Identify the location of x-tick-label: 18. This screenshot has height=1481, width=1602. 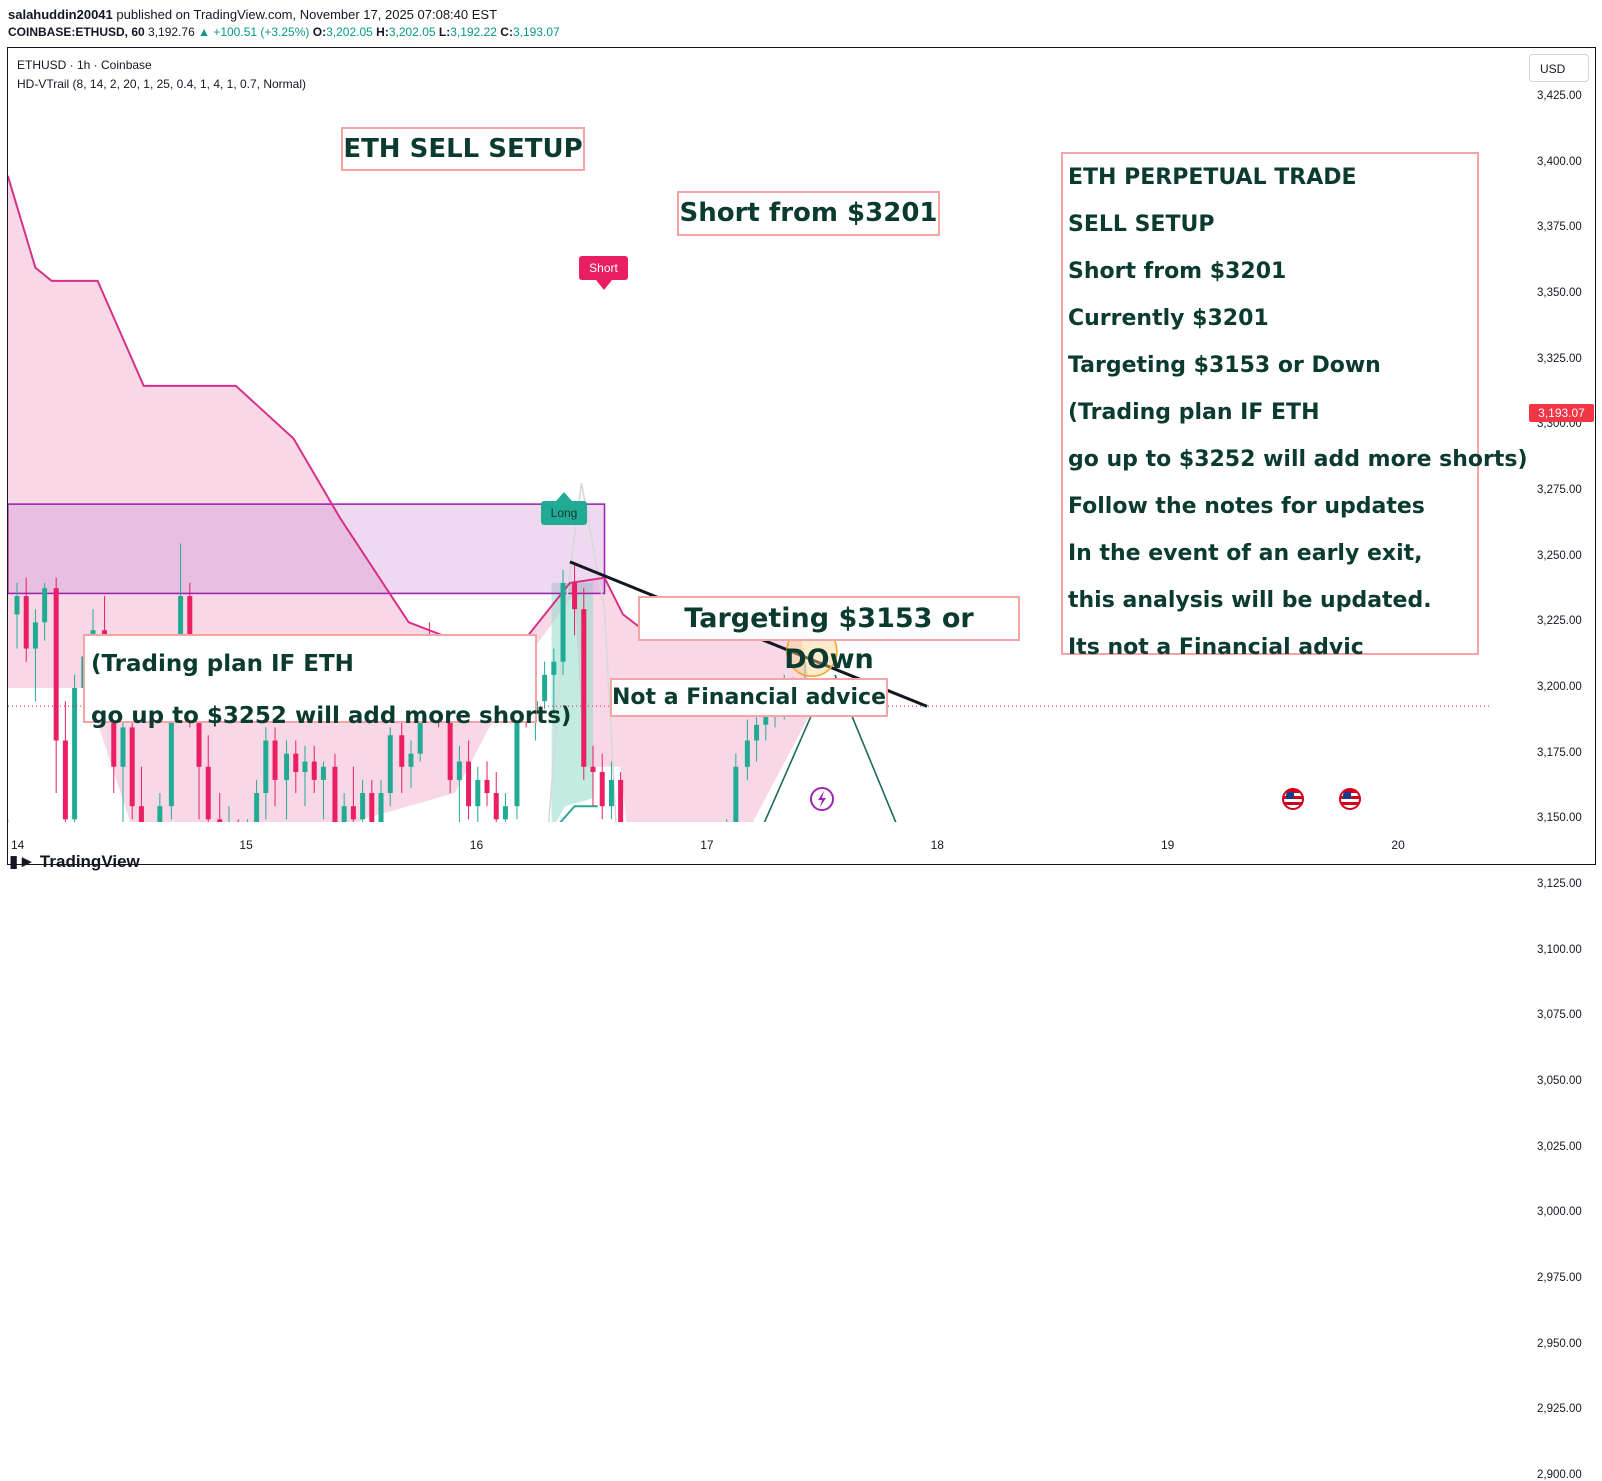
(937, 845).